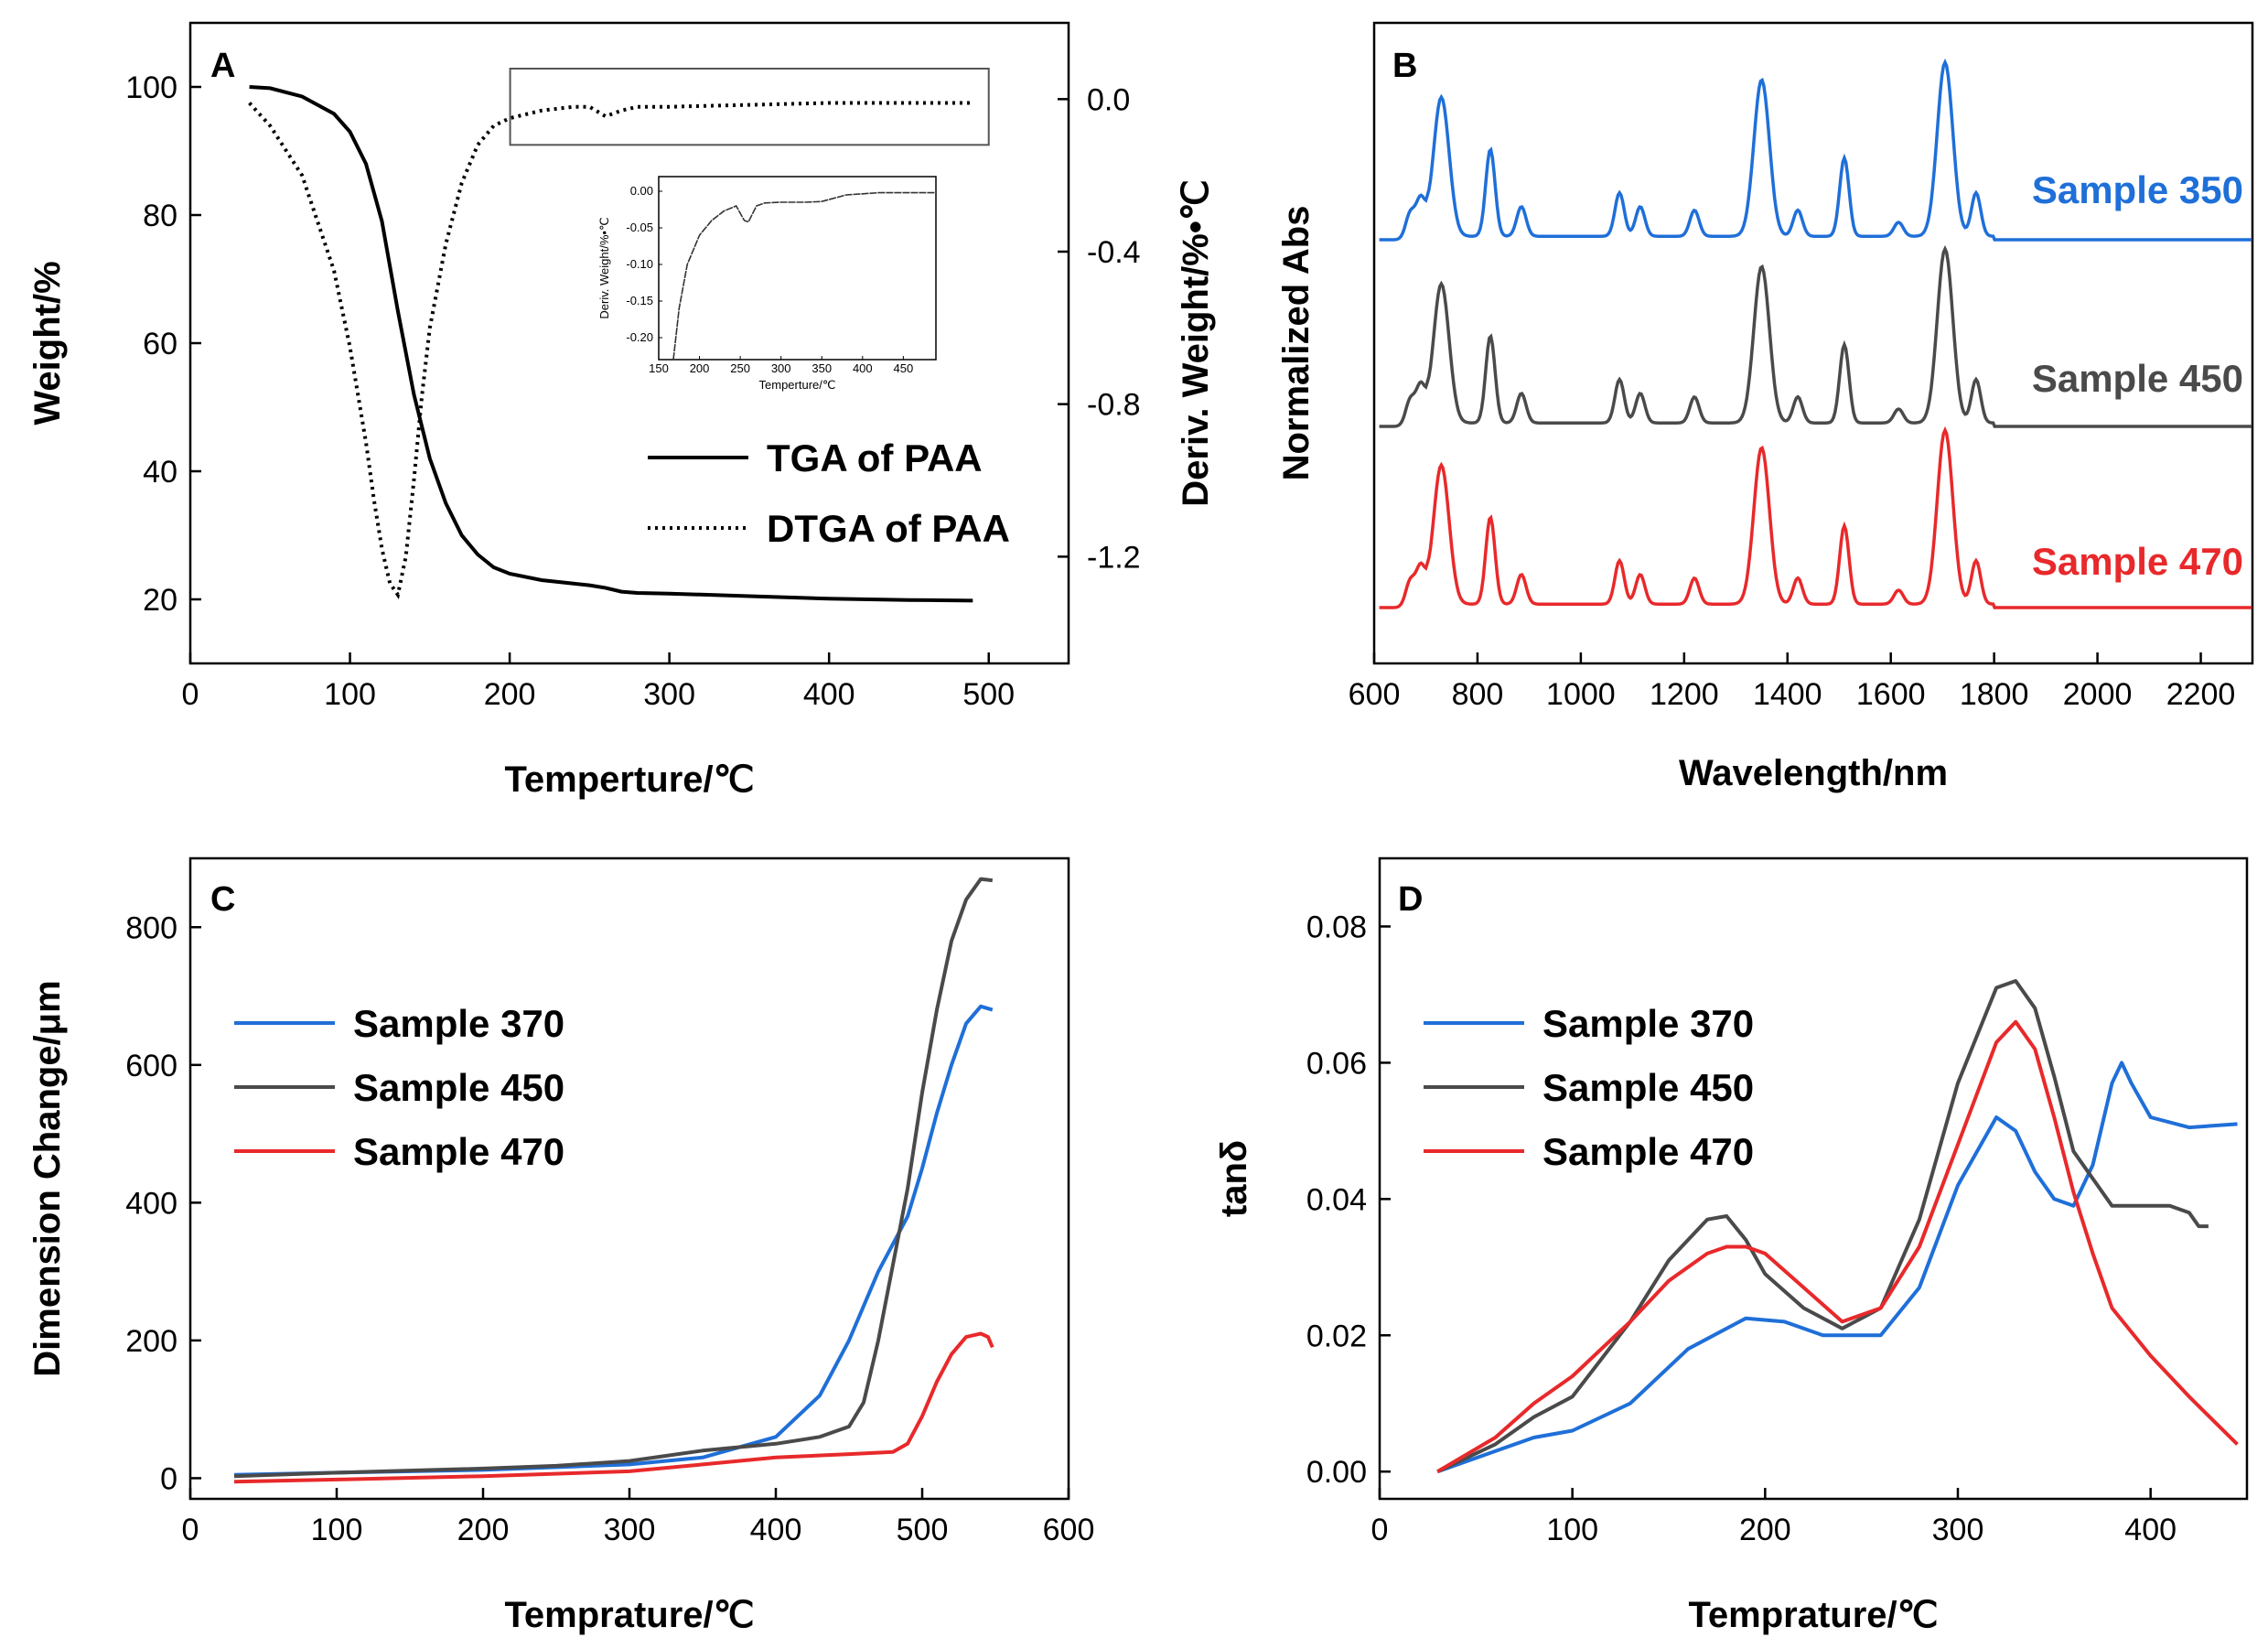  Describe the element at coordinates (151, 1341) in the screenshot. I see `panel-c-ytick-label: 200` at that location.